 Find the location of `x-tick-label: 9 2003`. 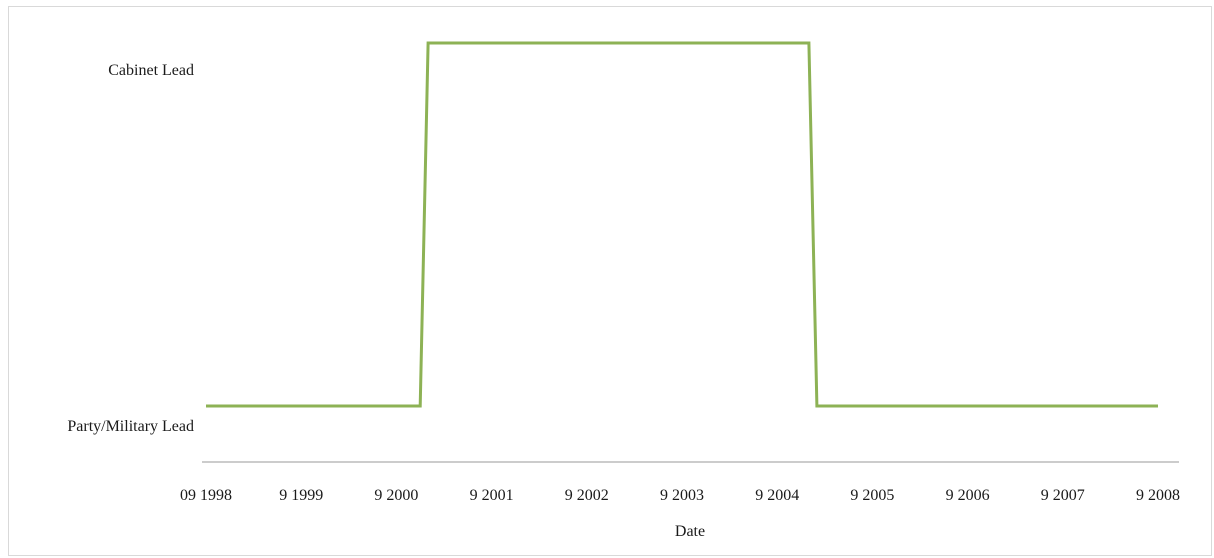

x-tick-label: 9 2003 is located at coordinates (682, 495).